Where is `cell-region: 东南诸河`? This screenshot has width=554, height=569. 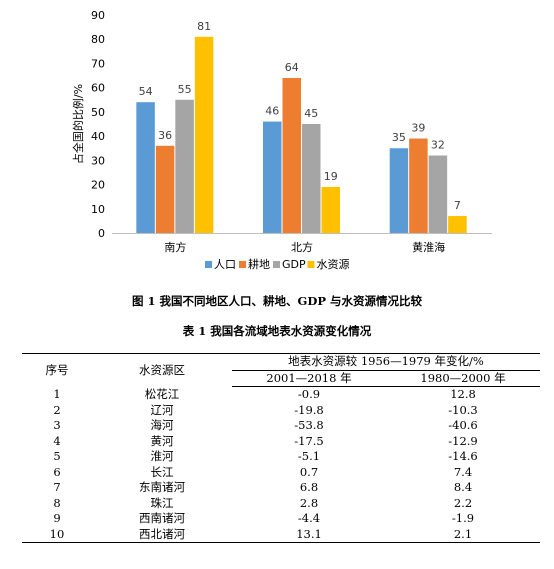
cell-region: 东南诸河 is located at coordinates (162, 487).